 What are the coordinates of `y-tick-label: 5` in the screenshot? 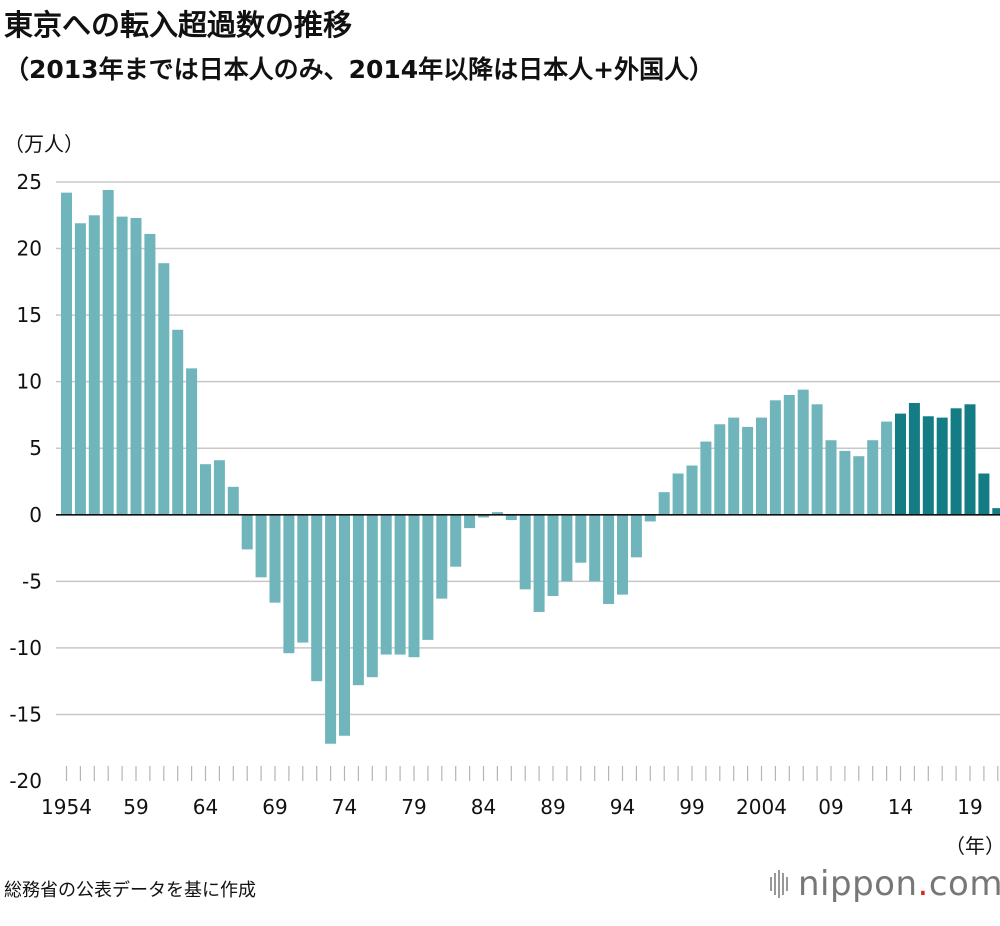 It's located at (35, 448).